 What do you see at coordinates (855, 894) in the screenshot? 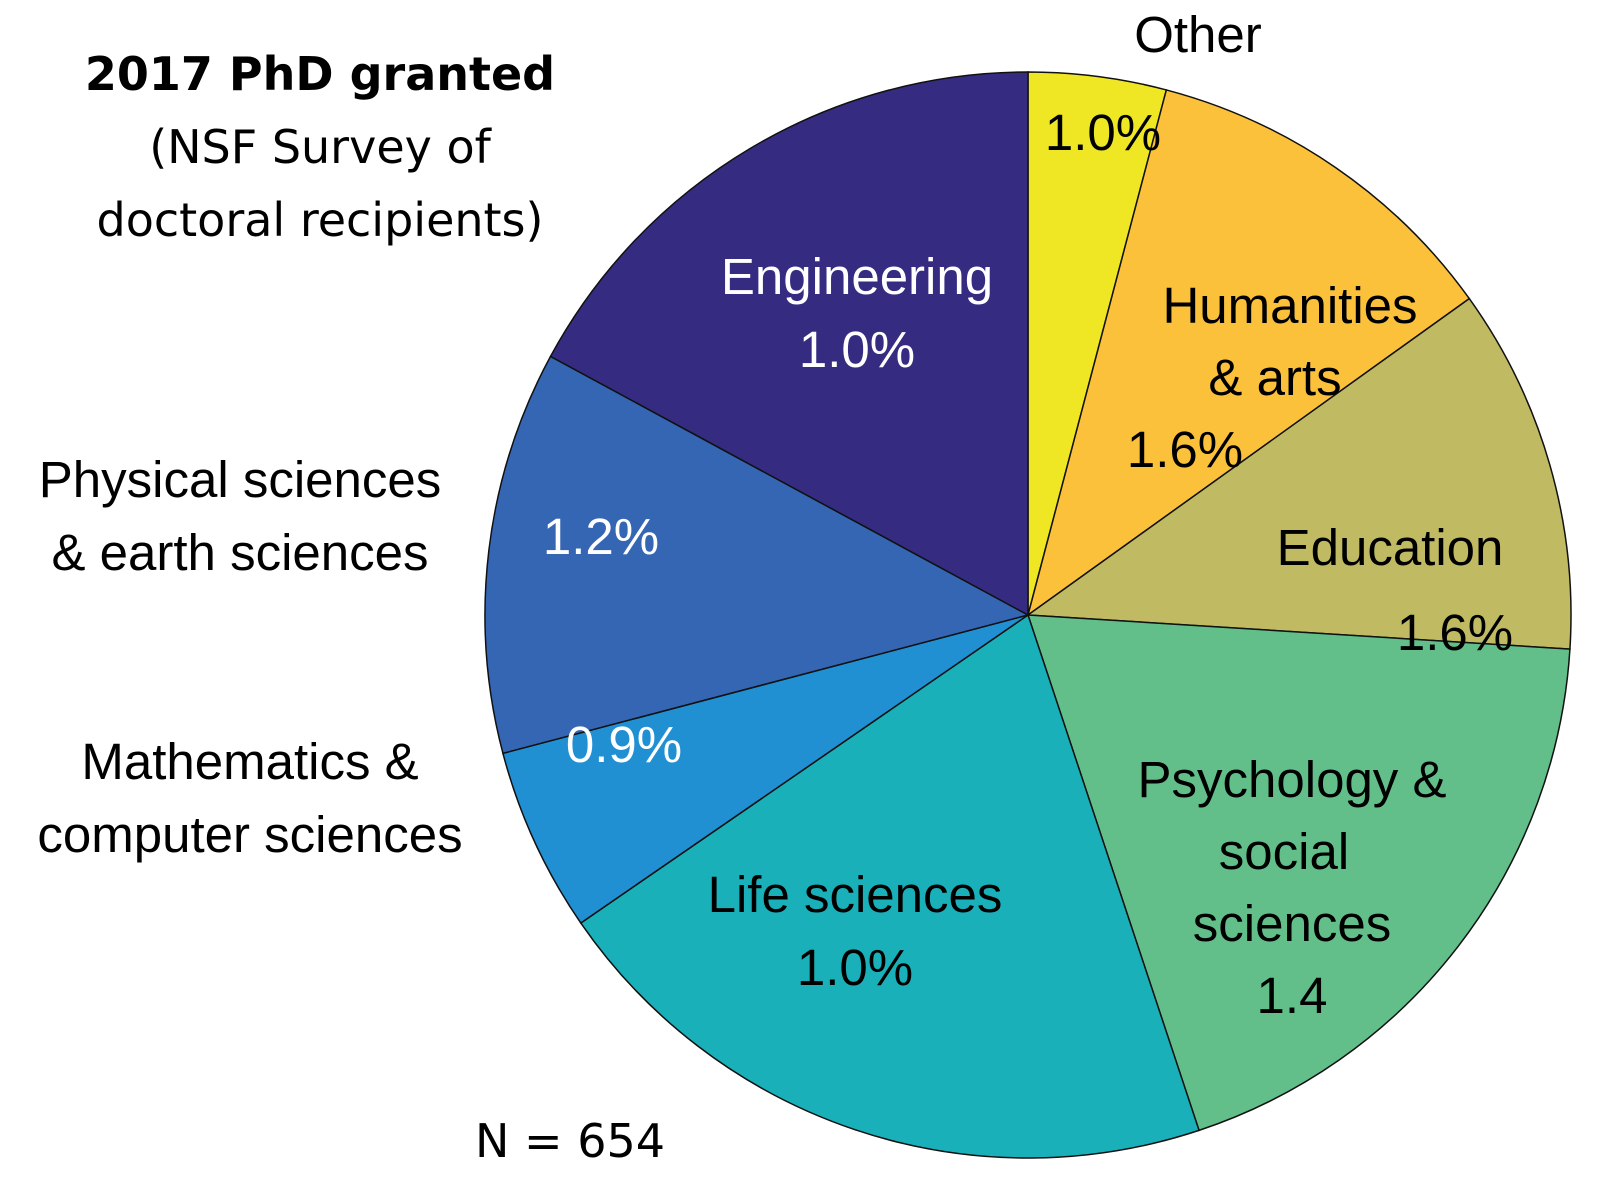
I see `slice-label-life-sciences-line-1: Life sciences` at bounding box center [855, 894].